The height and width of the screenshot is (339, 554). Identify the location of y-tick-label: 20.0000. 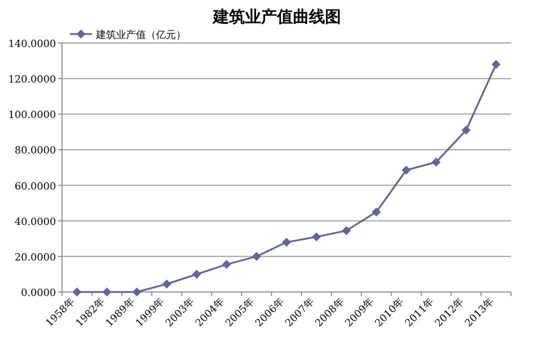
(35, 258).